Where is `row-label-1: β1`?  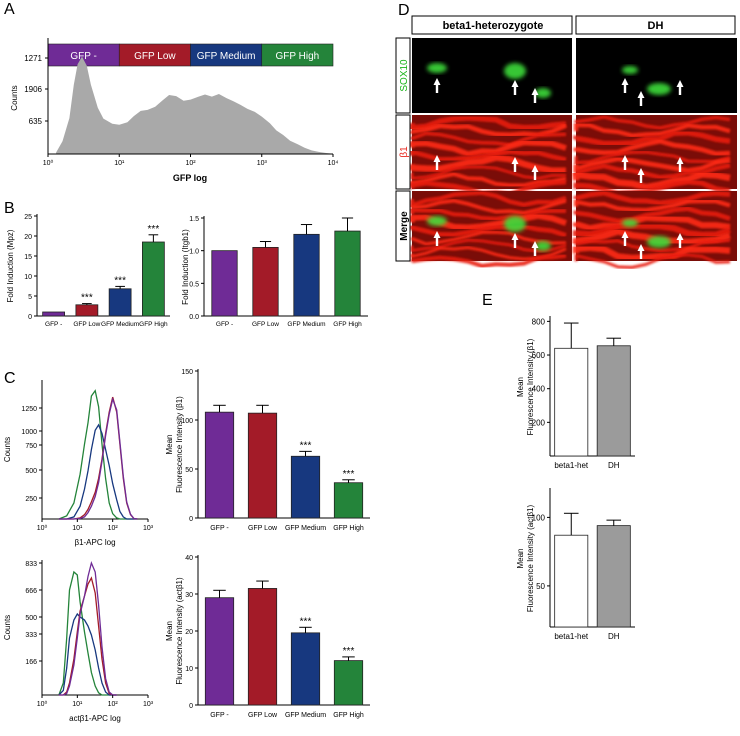 row-label-1: β1 is located at coordinates (404, 152).